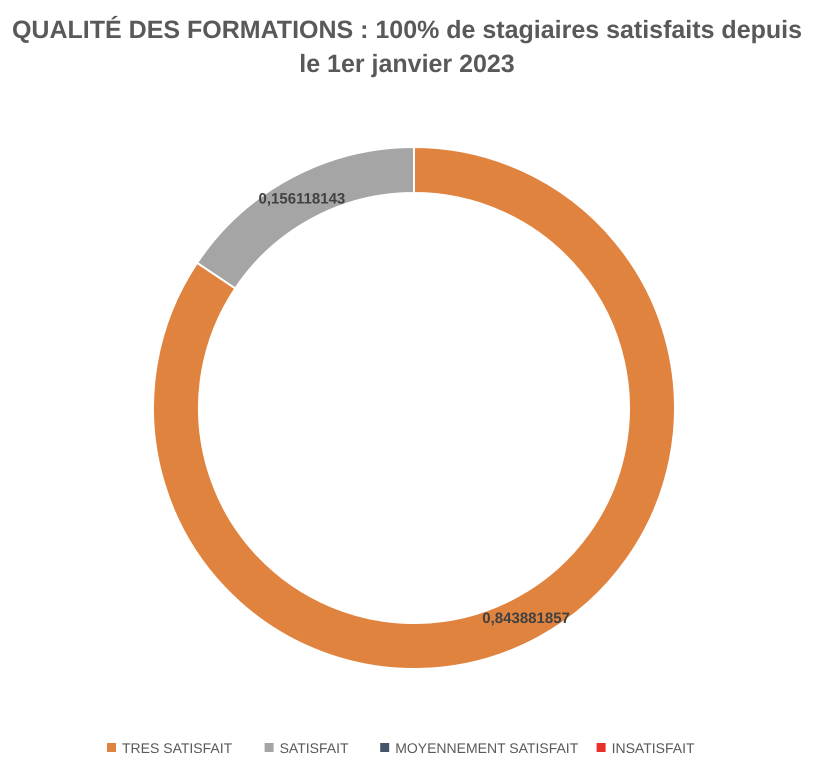 The width and height of the screenshot is (814, 776). I want to click on data-label: 0,156118143, so click(302, 199).